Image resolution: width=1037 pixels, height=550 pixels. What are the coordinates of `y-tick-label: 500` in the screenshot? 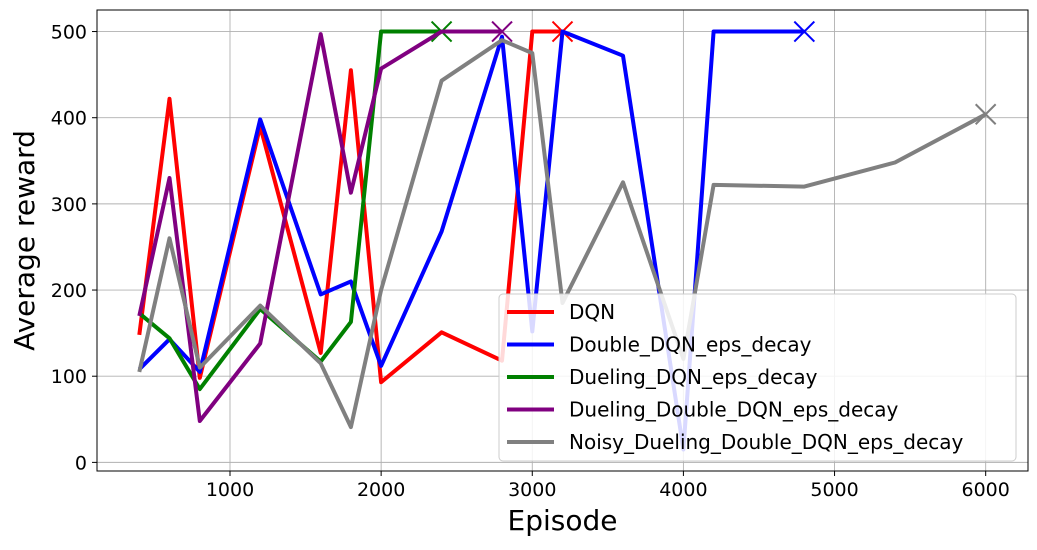 It's located at (69, 33).